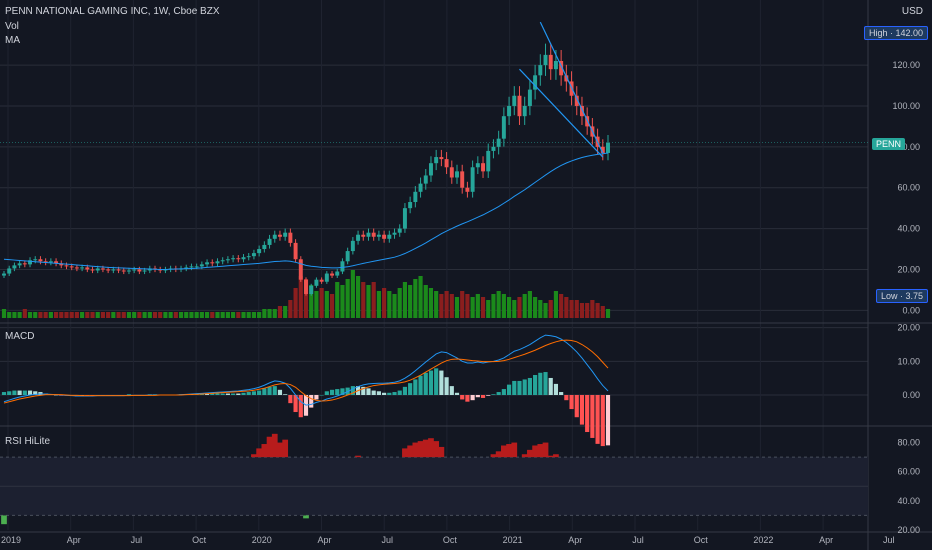  Describe the element at coordinates (908, 147) in the screenshot. I see `price-tick-label: 80.00` at that location.